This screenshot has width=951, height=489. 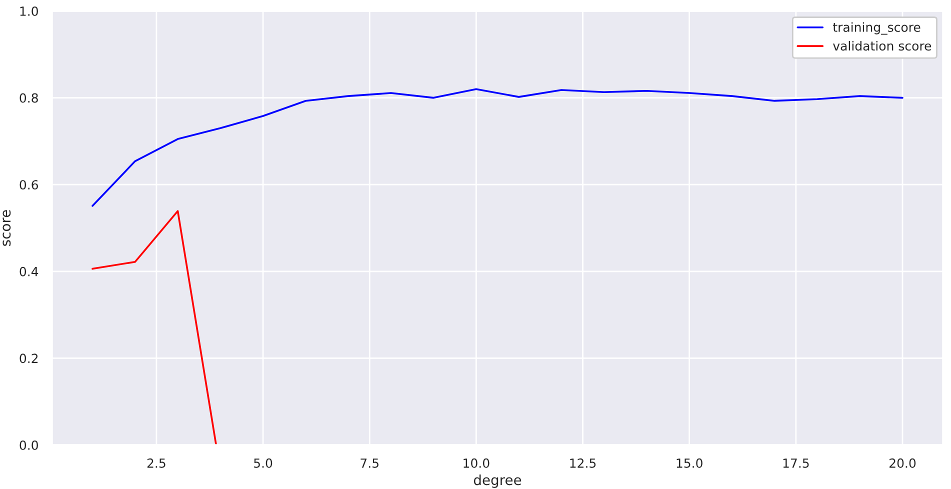 I want to click on x-axis-title: degree, so click(x=498, y=481).